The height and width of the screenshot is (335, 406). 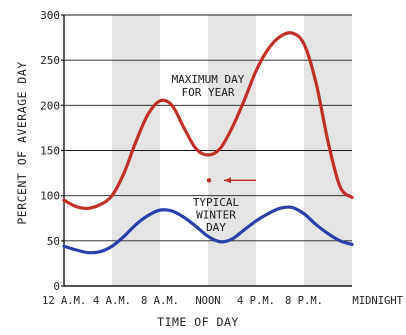 I want to click on y-tick-label-300: 300, so click(x=50, y=15).